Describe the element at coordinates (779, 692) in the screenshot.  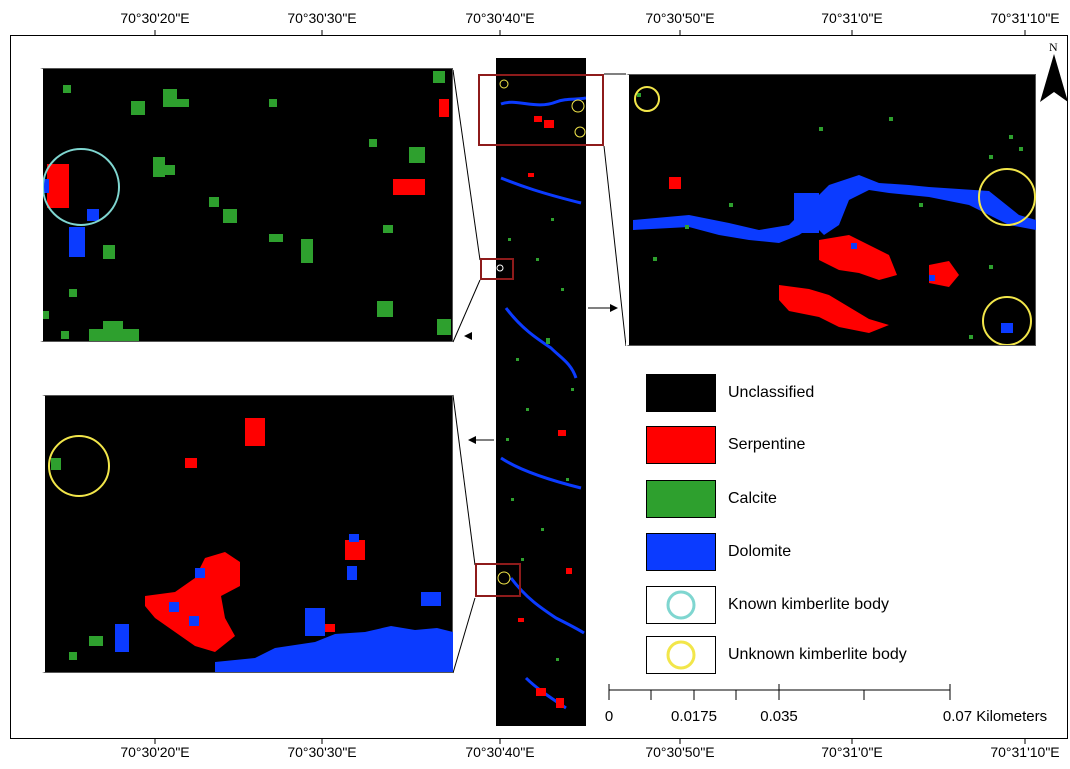
I see `scale-bar-graphic` at that location.